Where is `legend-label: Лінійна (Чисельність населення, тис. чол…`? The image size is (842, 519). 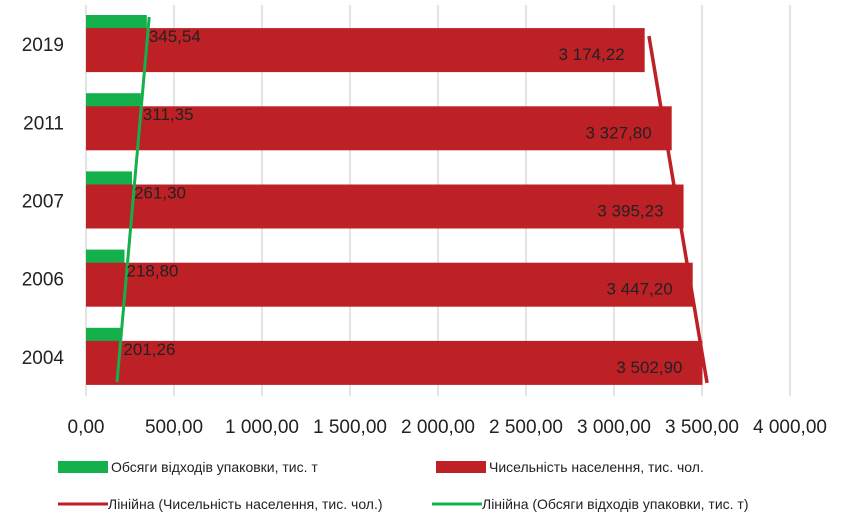
legend-label: Лінійна (Чисельність населення, тис. чол… is located at coordinates (245, 504).